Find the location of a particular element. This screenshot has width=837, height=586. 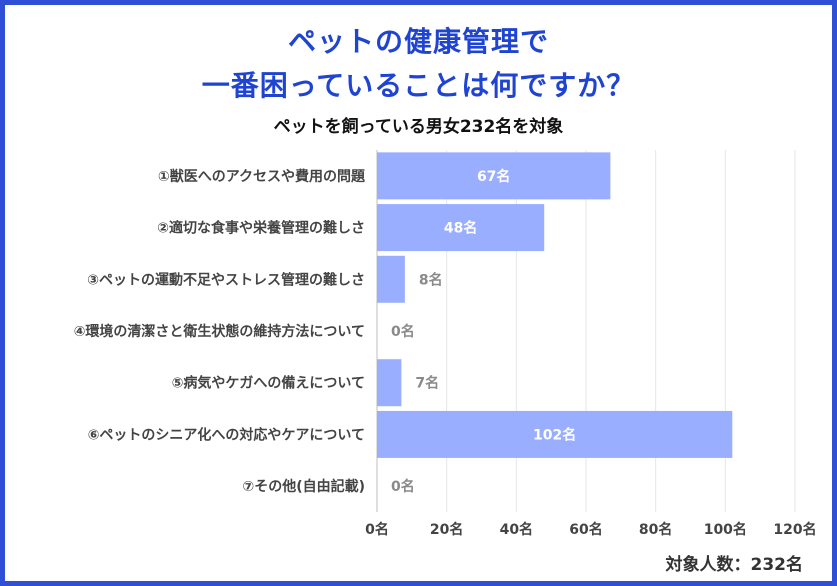

category-label: ③ペットの運動不足やストレス管理の難しさ is located at coordinates (226, 279).